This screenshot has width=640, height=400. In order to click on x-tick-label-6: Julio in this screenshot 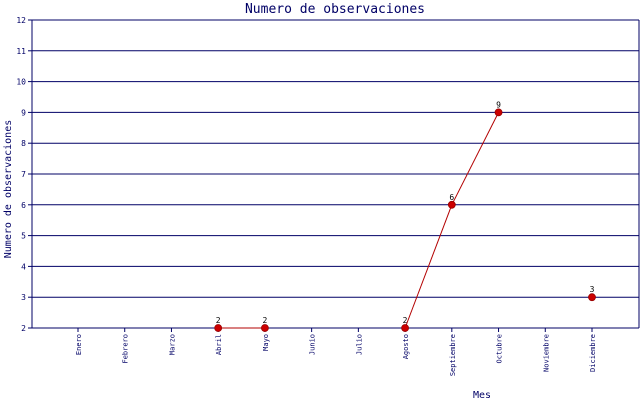, I will do `click(359, 344)`.